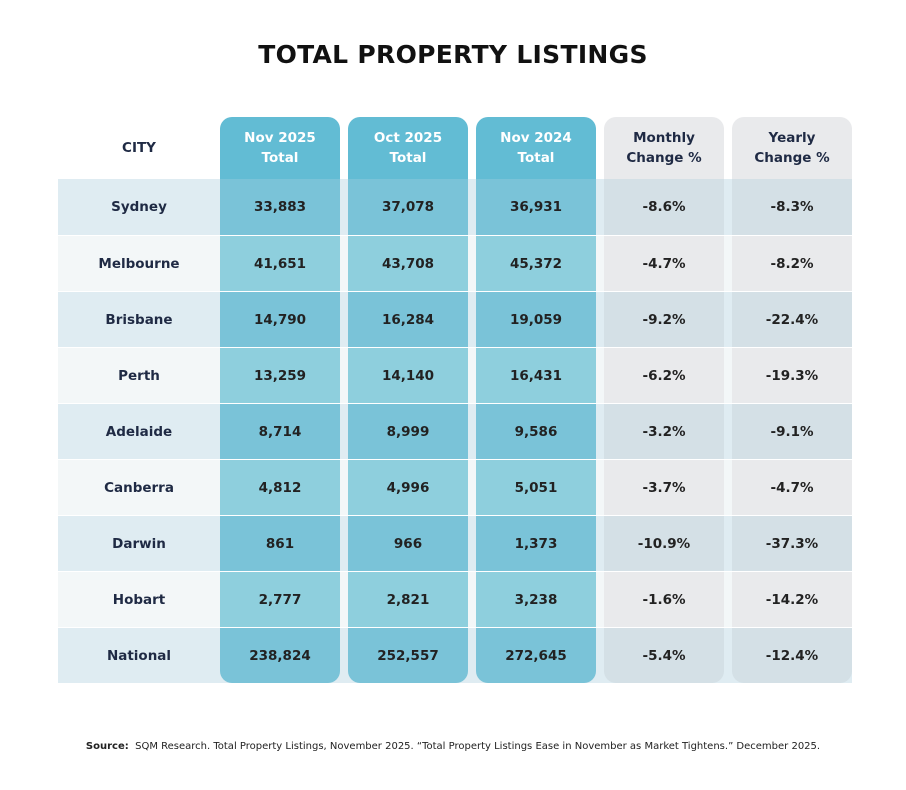 Image resolution: width=906 pixels, height=790 pixels. Describe the element at coordinates (536, 487) in the screenshot. I see `value-cell: 5,051` at that location.